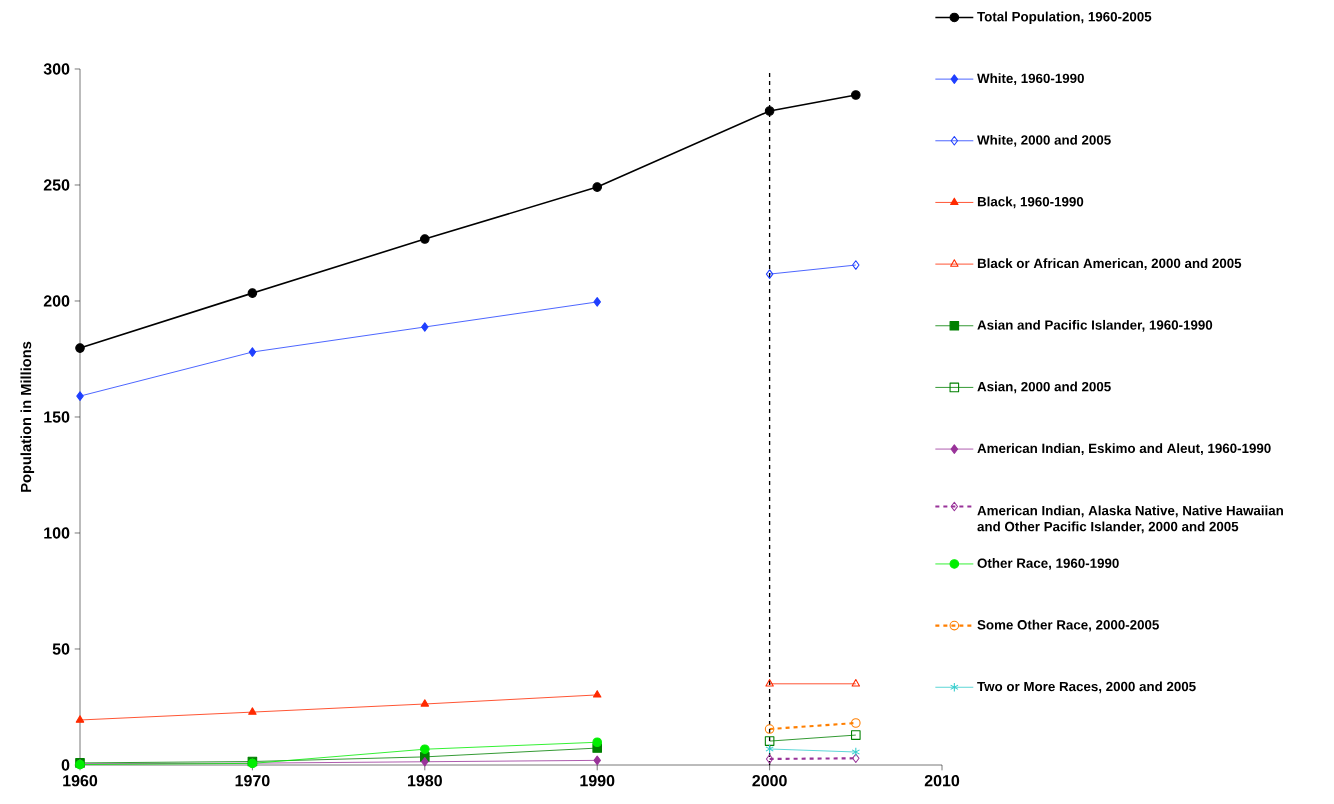 Image resolution: width=1334 pixels, height=804 pixels. What do you see at coordinates (1048, 564) in the screenshot?
I see `legend-label: Other Race, 1960-1990` at bounding box center [1048, 564].